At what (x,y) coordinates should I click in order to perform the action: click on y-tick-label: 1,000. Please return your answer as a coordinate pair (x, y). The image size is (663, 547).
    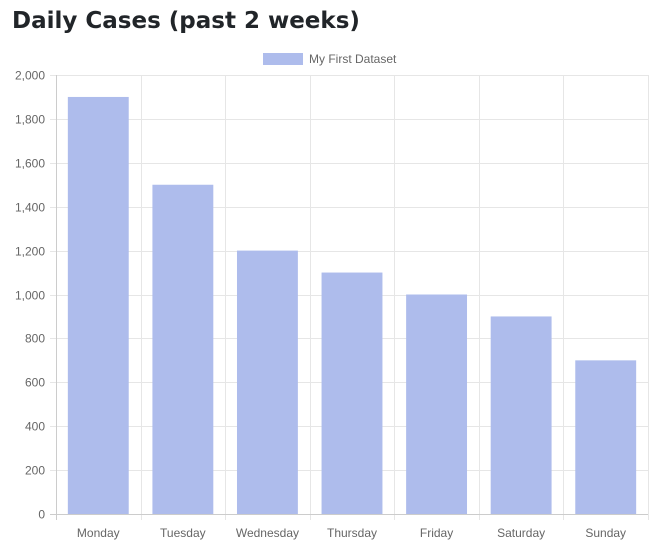
    Looking at the image, I should click on (30, 296).